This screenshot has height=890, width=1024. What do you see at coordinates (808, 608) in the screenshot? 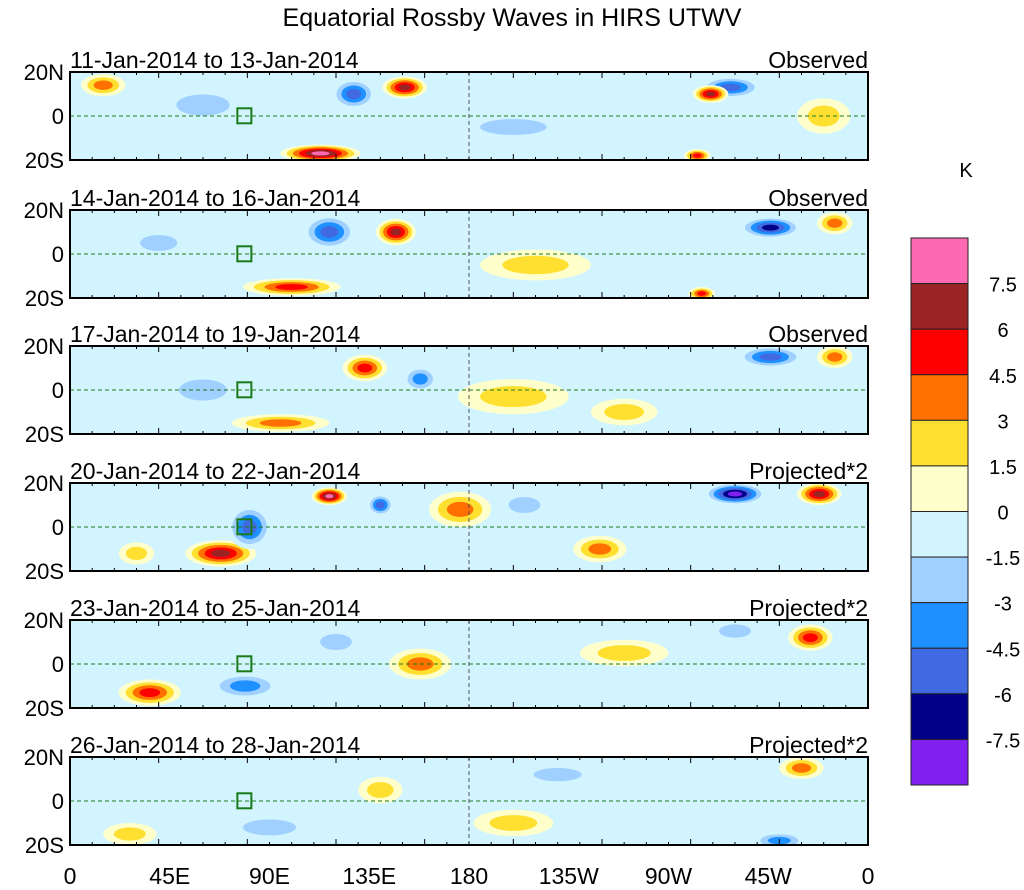
I see `panel-data-type: Projected*2` at bounding box center [808, 608].